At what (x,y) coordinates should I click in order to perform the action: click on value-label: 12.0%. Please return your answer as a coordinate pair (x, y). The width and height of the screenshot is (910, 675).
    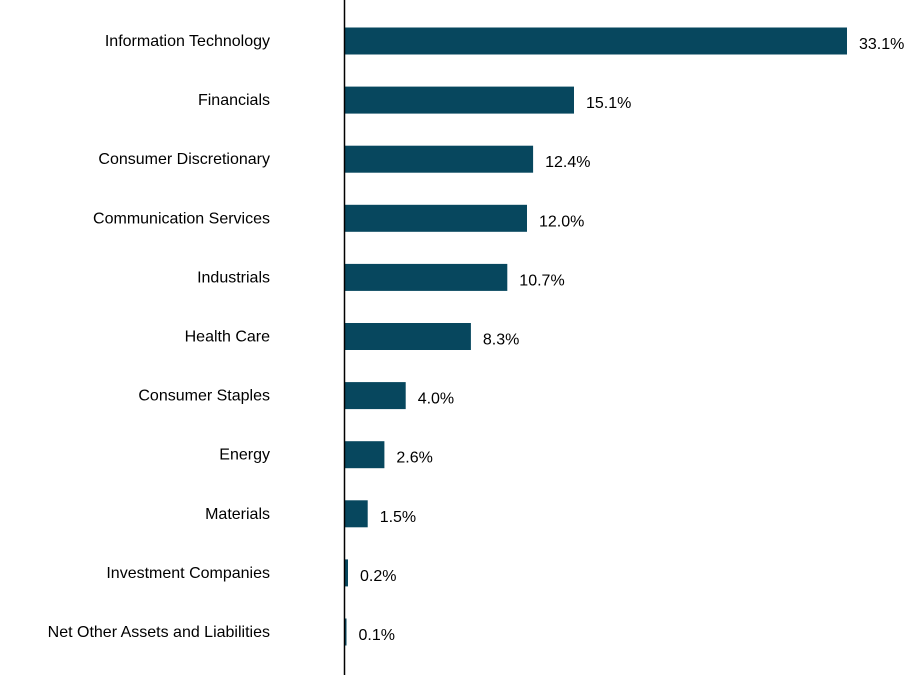
    Looking at the image, I should click on (561, 221).